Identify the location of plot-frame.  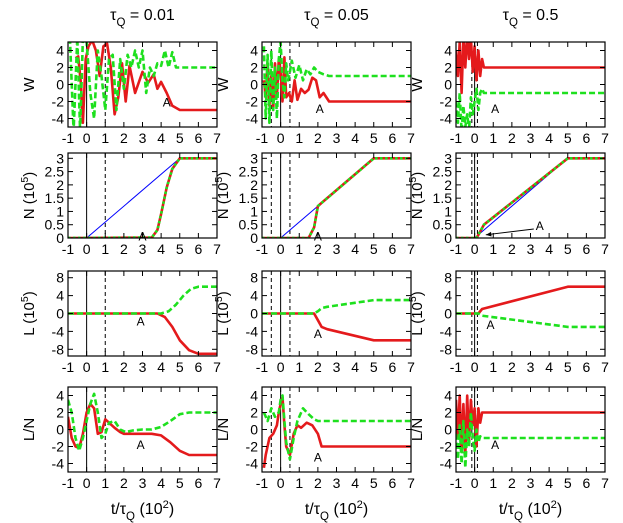
(530, 195).